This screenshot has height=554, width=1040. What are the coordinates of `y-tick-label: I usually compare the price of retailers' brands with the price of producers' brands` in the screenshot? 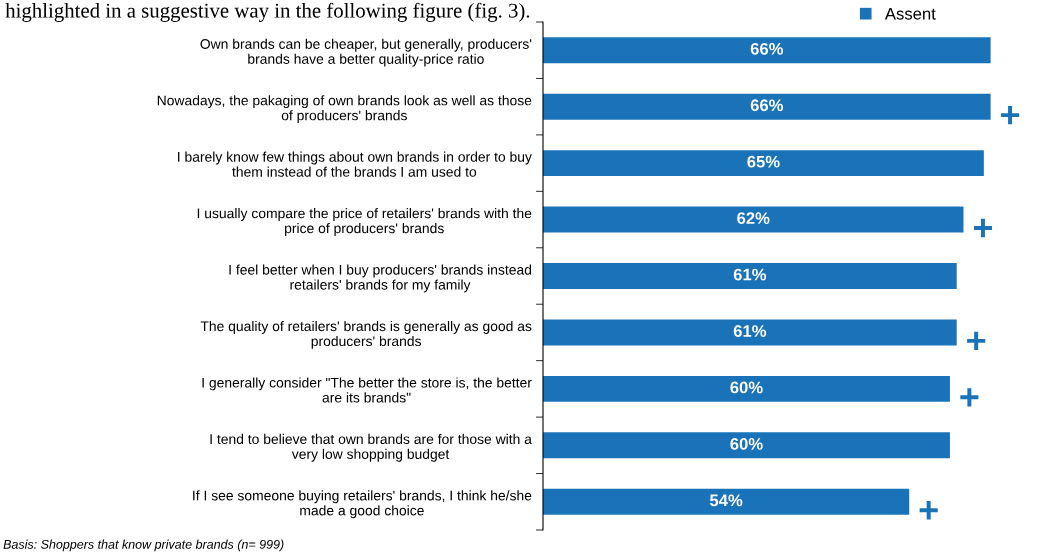 It's located at (364, 222).